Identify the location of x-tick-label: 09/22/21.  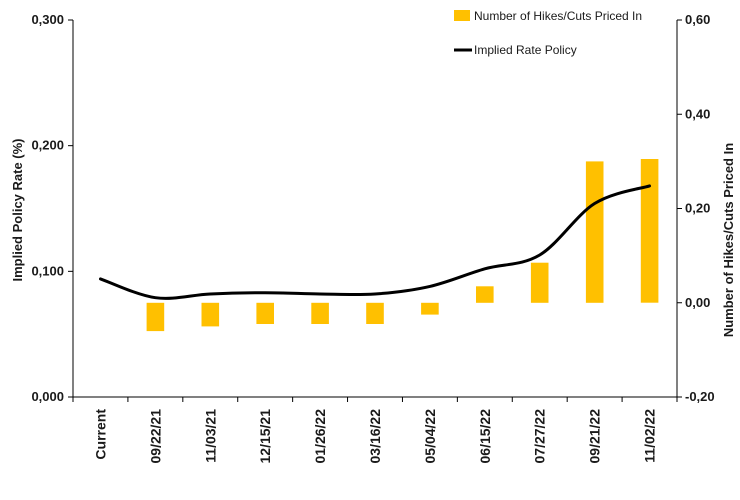
(155, 436).